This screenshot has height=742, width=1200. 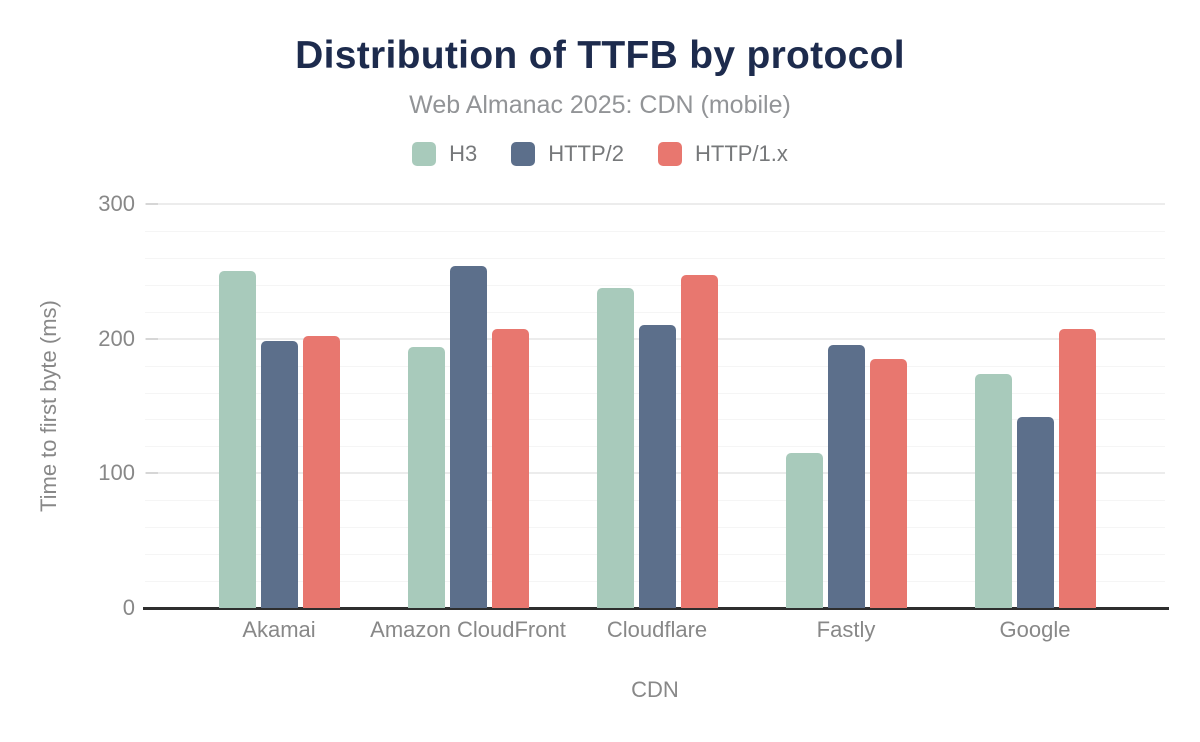 I want to click on x-axis-title: CDN, so click(x=655, y=689).